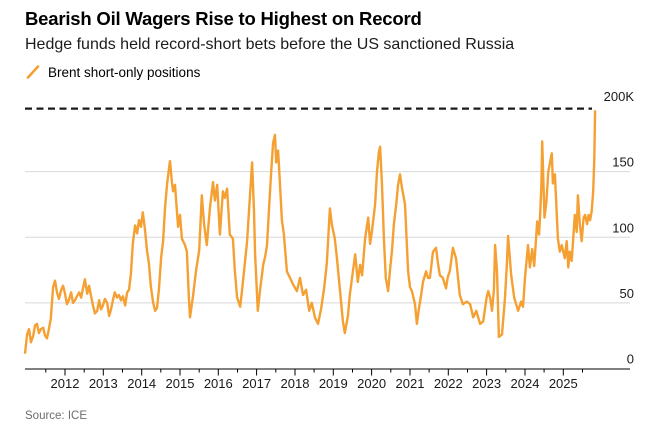  Describe the element at coordinates (371, 383) in the screenshot. I see `x-axis-label: 2020` at that location.